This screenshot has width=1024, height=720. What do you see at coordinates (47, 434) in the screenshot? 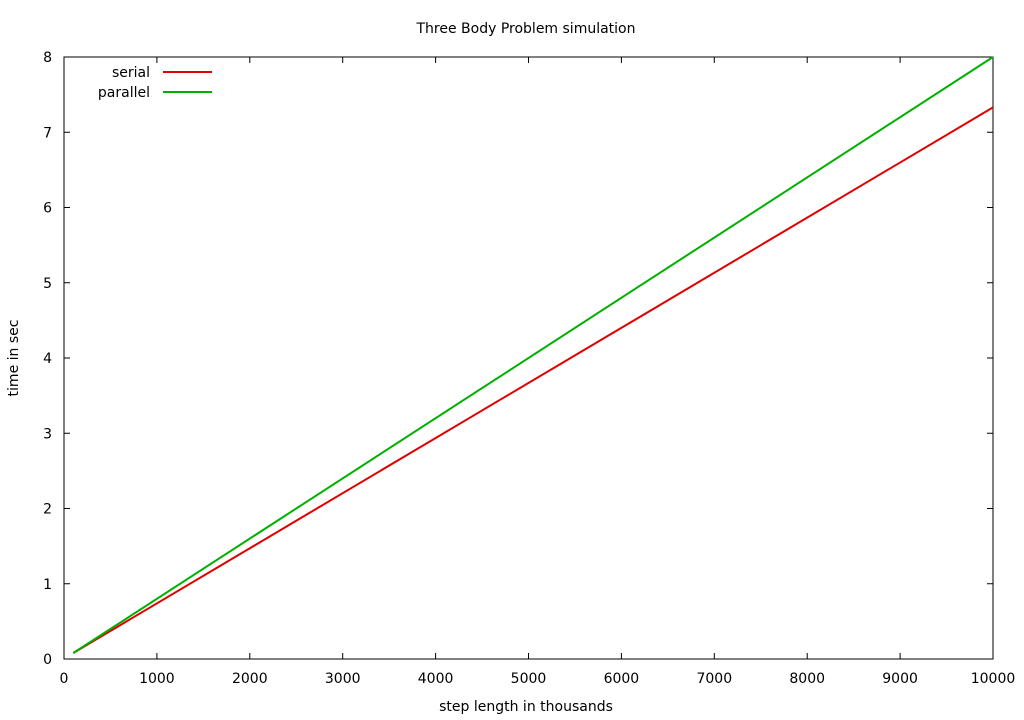
I see `y-tick-label: 3` at bounding box center [47, 434].